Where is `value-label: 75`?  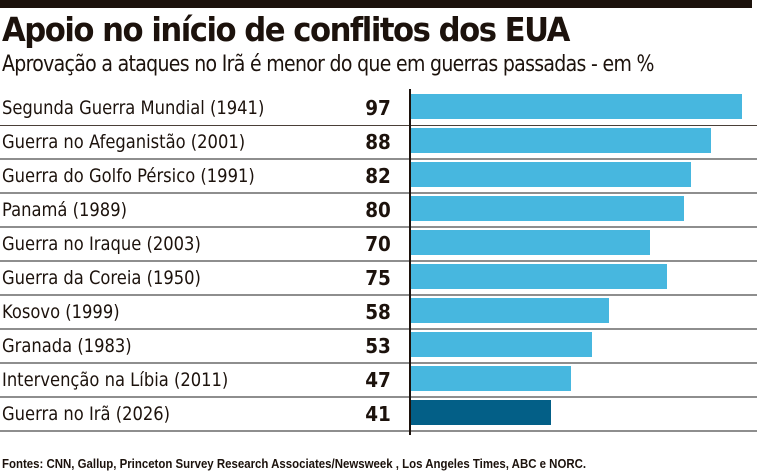 value-label: 75 is located at coordinates (378, 278).